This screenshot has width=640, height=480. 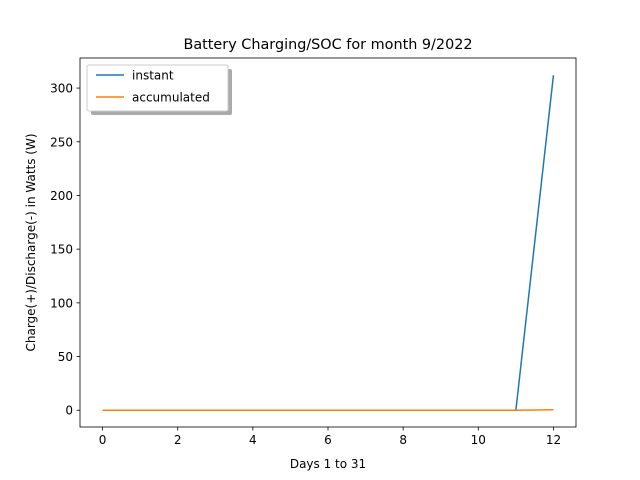 I want to click on x-tick-label: 8, so click(x=403, y=440).